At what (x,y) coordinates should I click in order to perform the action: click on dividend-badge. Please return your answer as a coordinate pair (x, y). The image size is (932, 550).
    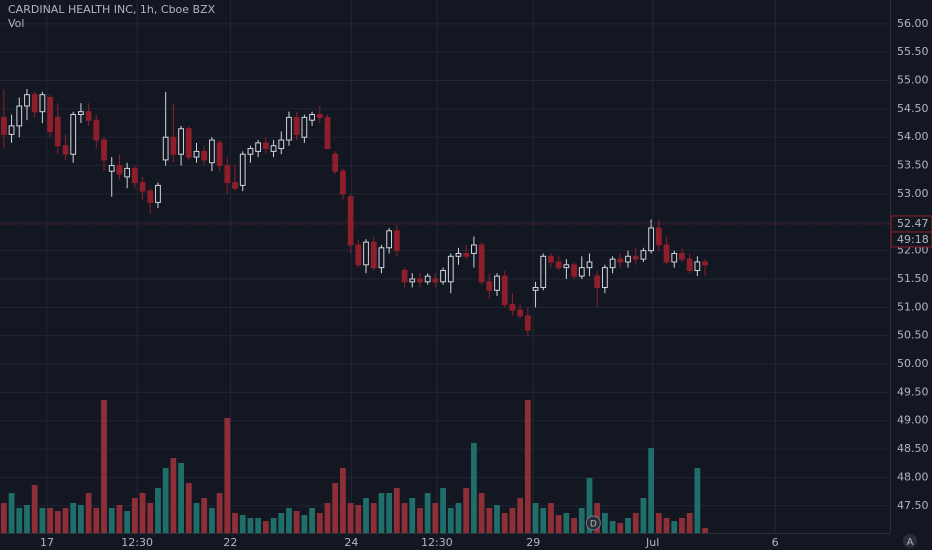
    Looking at the image, I should click on (593, 523).